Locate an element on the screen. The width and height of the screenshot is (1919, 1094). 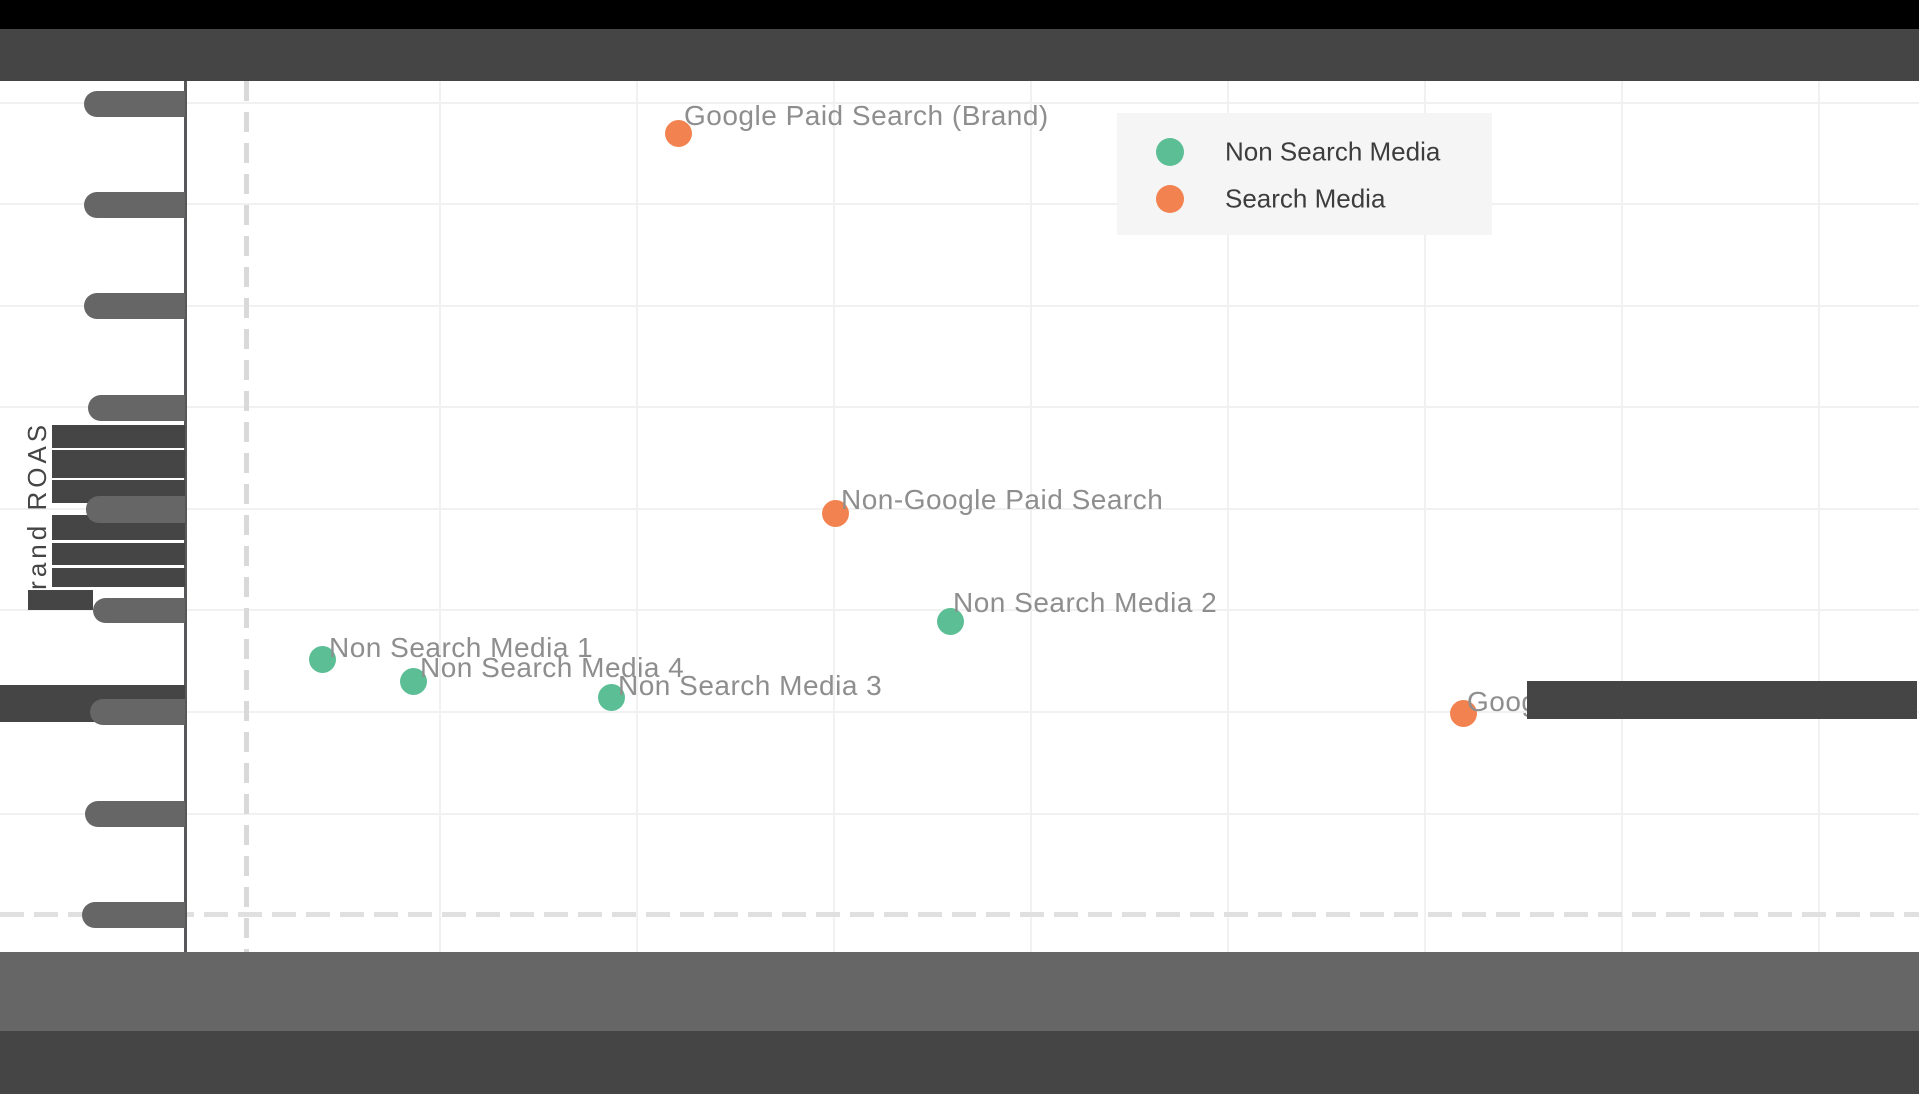
search-media-swatch-icon is located at coordinates (1170, 199).